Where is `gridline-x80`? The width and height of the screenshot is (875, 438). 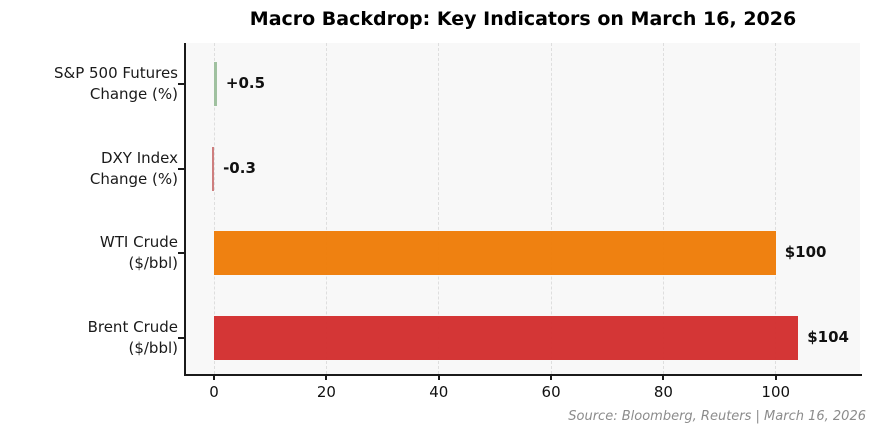
gridline-x80 is located at coordinates (663, 208).